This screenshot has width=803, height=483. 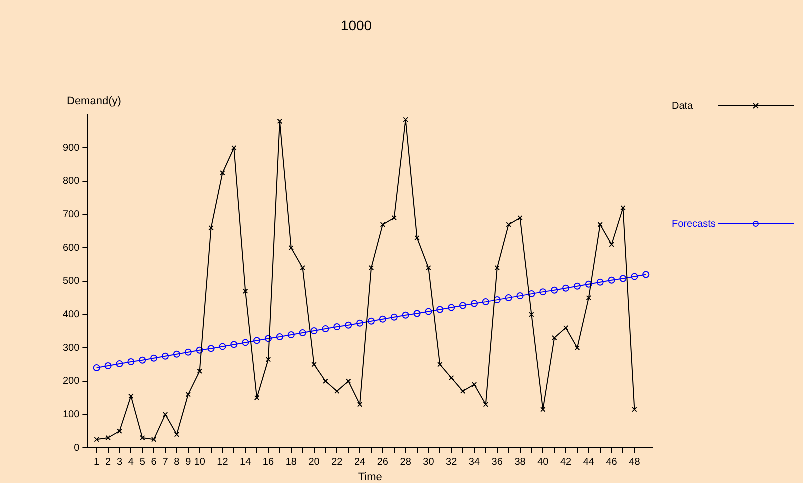 I want to click on x-tick-label: 30, so click(x=429, y=462).